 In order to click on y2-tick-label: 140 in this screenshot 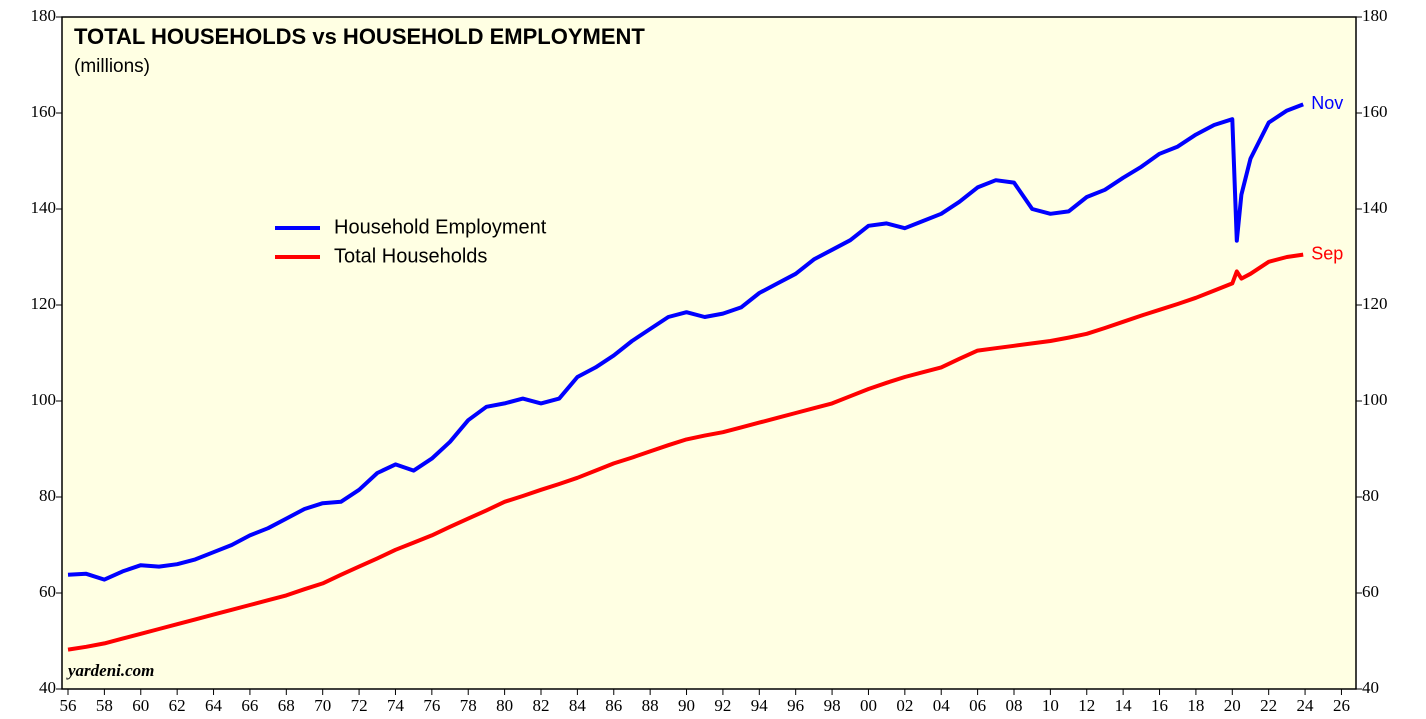, I will do `click(1375, 207)`.